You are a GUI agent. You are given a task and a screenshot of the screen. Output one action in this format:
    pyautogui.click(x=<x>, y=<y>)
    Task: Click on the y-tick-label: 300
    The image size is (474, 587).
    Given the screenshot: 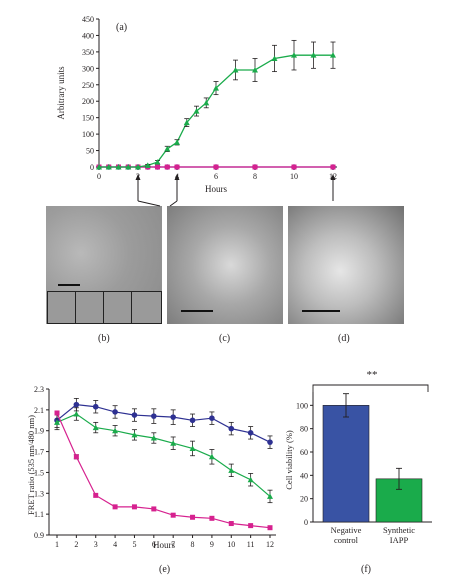 What is the action you would take?
    pyautogui.click(x=88, y=68)
    